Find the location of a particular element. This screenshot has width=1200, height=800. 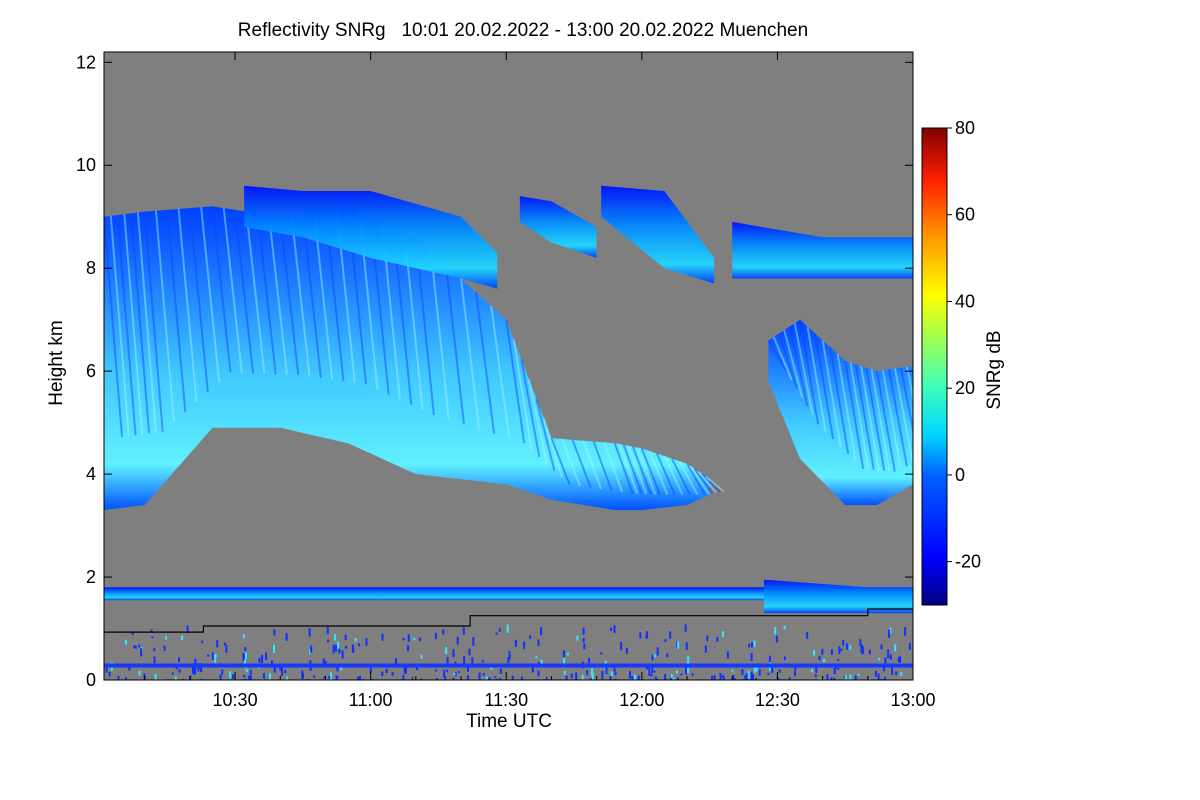

x-tick-label: 11:30 is located at coordinates (506, 700).